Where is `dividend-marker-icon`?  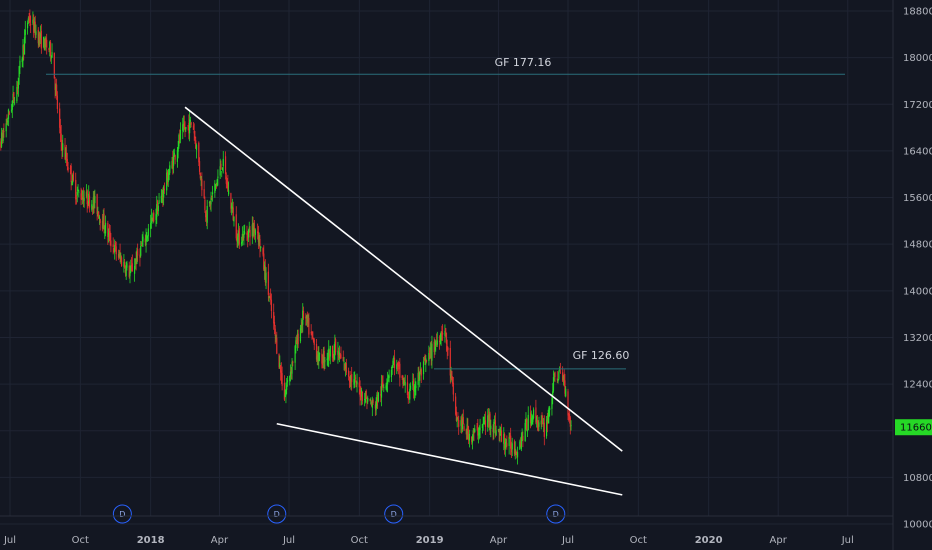
dividend-marker-icon is located at coordinates (277, 514).